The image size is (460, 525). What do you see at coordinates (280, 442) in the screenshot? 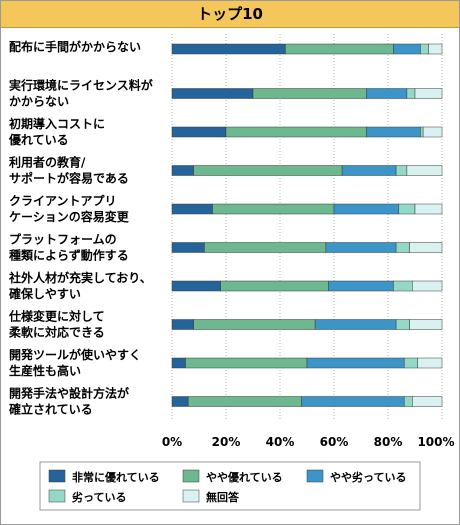
I see `x-tick-label: 40%` at bounding box center [280, 442].